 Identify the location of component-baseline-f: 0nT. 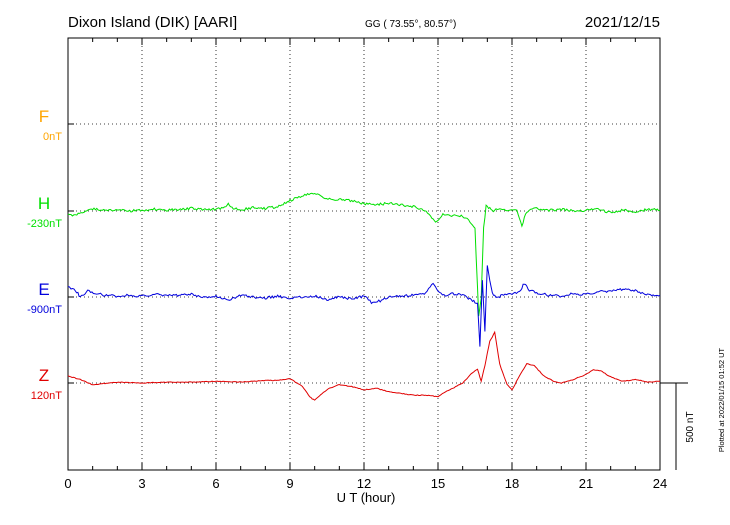
(52, 137).